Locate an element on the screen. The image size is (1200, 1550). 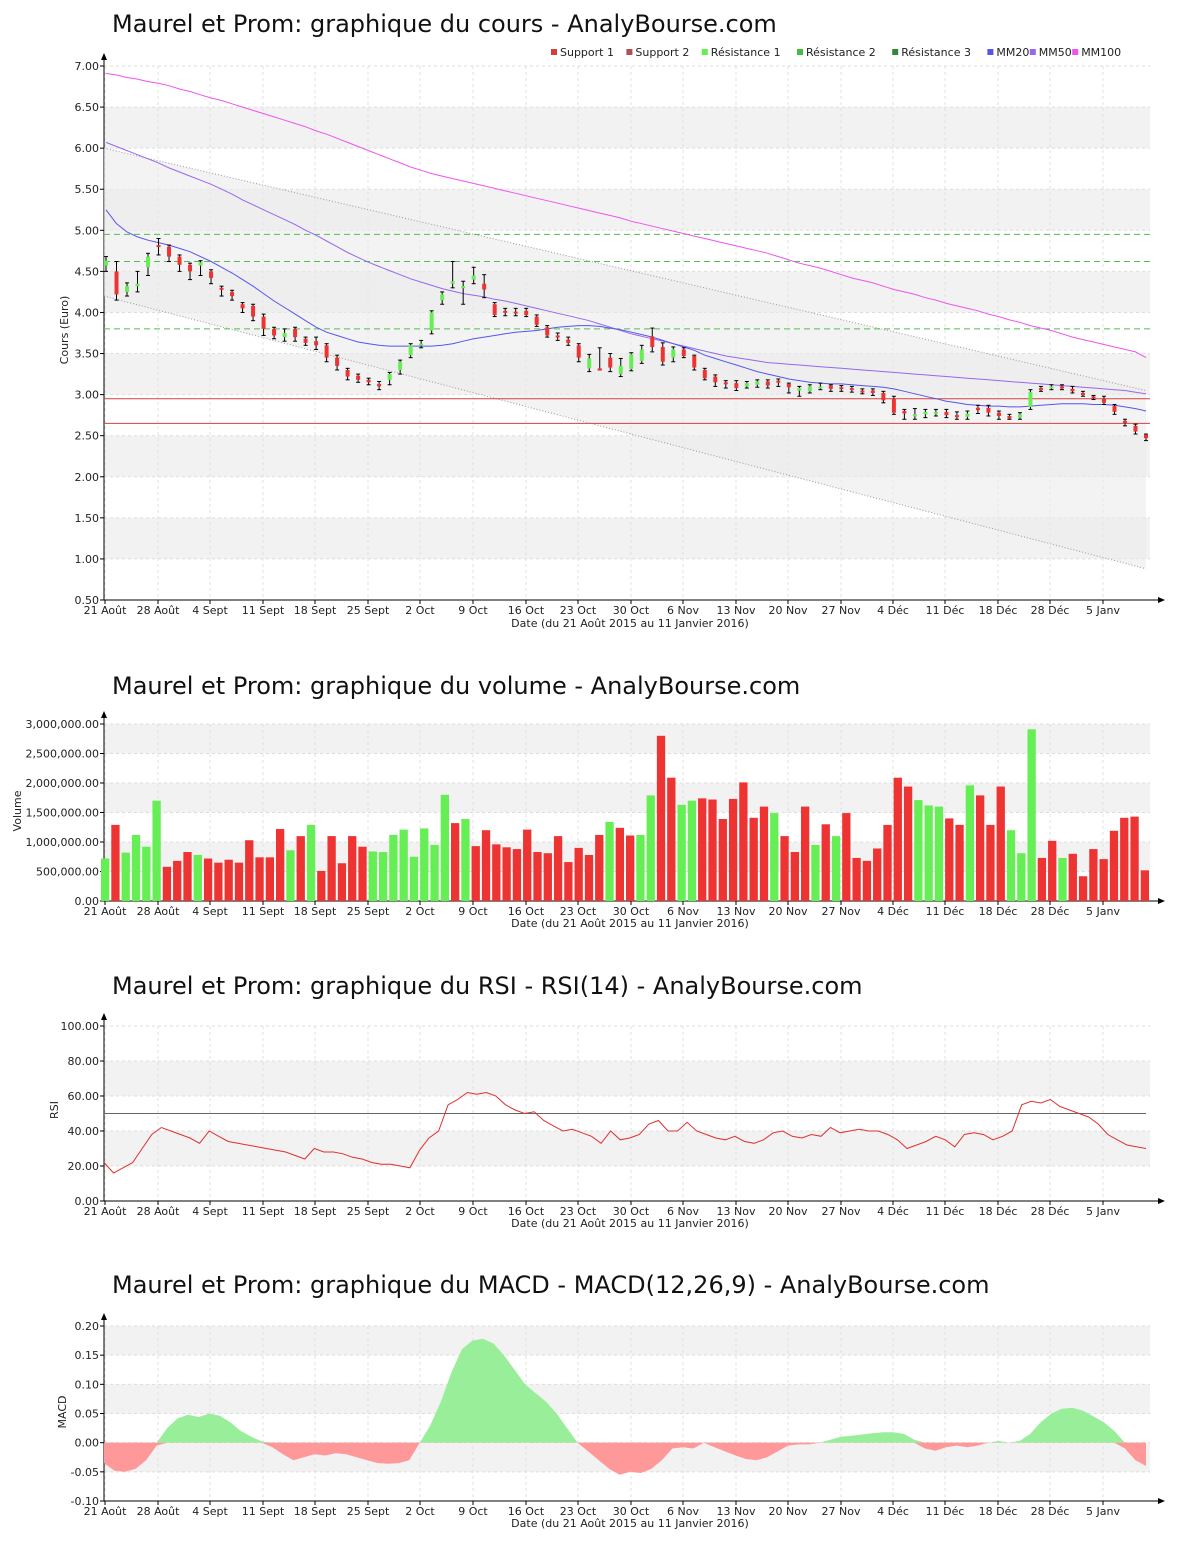
price-ytick-label: 5.50 is located at coordinates (87, 189).